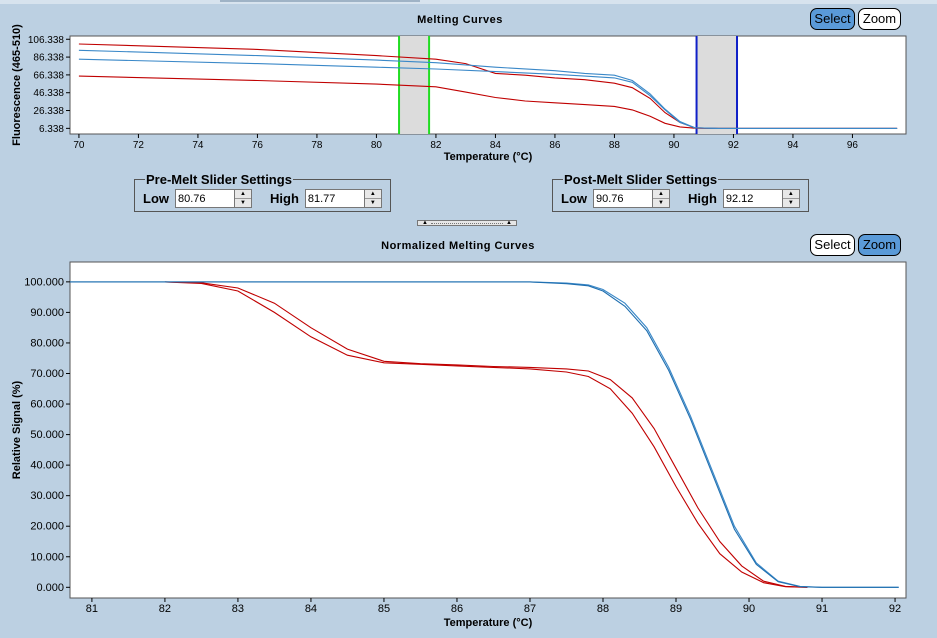 This screenshot has height=638, width=937. I want to click on pre-melt-low-spinner: ▲▼, so click(213, 198).